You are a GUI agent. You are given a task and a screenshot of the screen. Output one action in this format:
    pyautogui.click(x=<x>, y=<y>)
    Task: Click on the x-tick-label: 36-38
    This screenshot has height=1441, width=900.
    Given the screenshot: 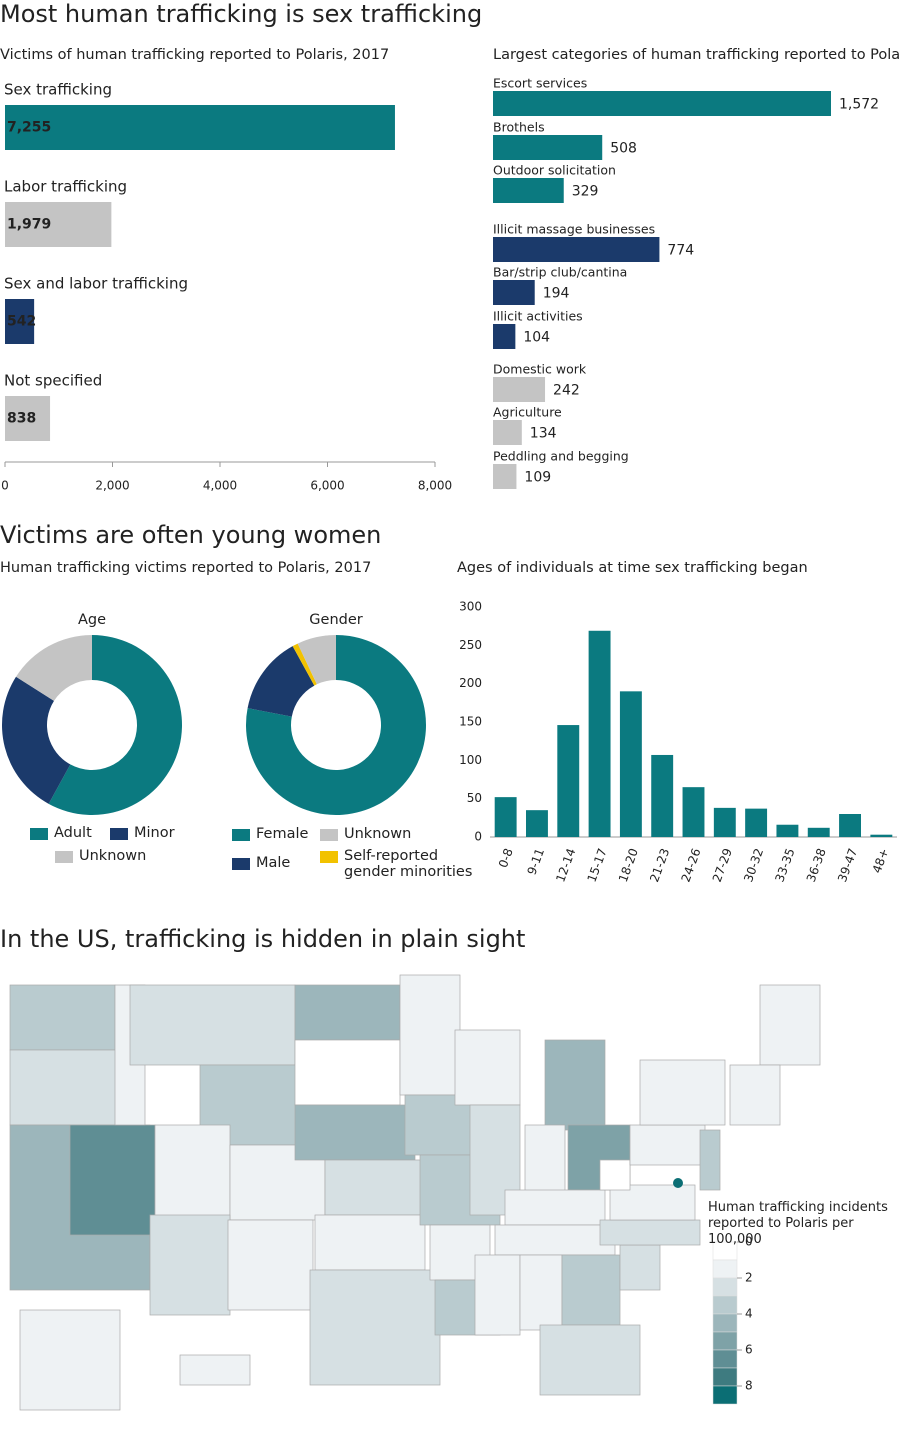 What is the action you would take?
    pyautogui.click(x=816, y=865)
    